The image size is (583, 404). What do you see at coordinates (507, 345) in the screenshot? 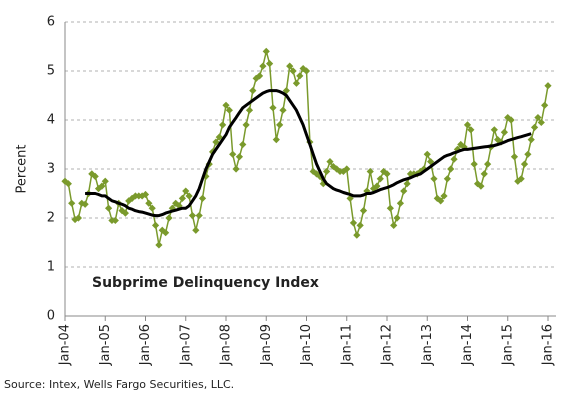
I see `x-tick-label: Jan-15` at bounding box center [507, 345].